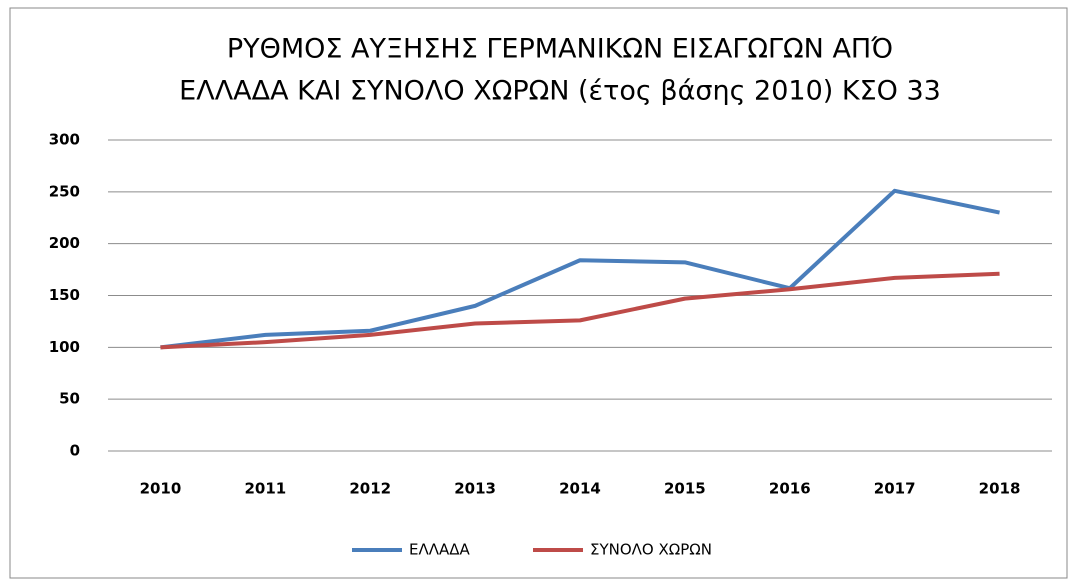 This screenshot has width=1078, height=580. I want to click on x-tick-label: 2014, so click(580, 489).